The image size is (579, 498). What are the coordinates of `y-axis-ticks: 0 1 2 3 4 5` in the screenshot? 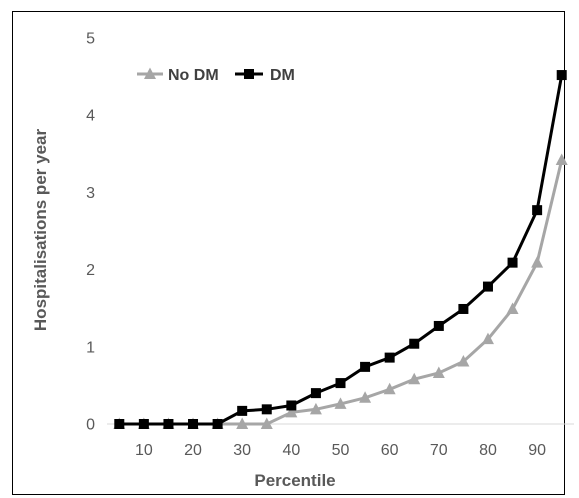 It's located at (90, 232).